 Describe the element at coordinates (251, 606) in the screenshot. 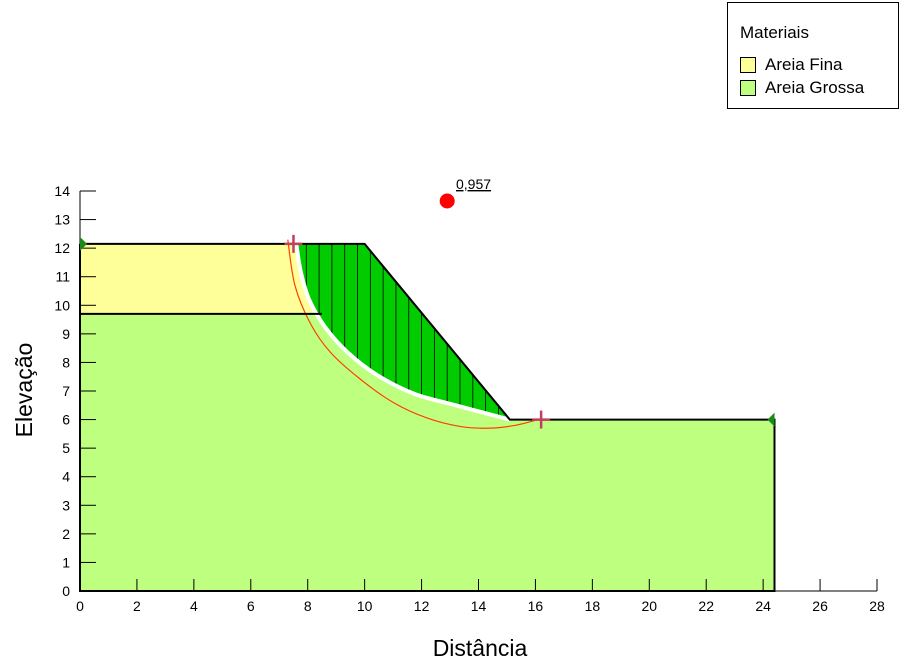

I see `x-tick-label-3: 6` at that location.